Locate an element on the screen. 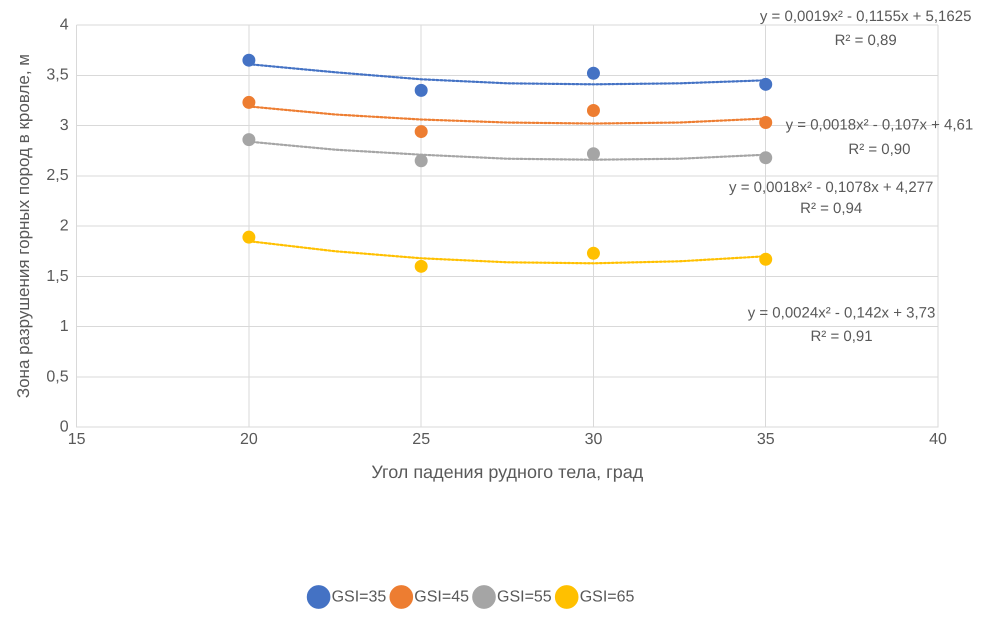 The width and height of the screenshot is (990, 625). y-tick-label: 2 is located at coordinates (64, 226).